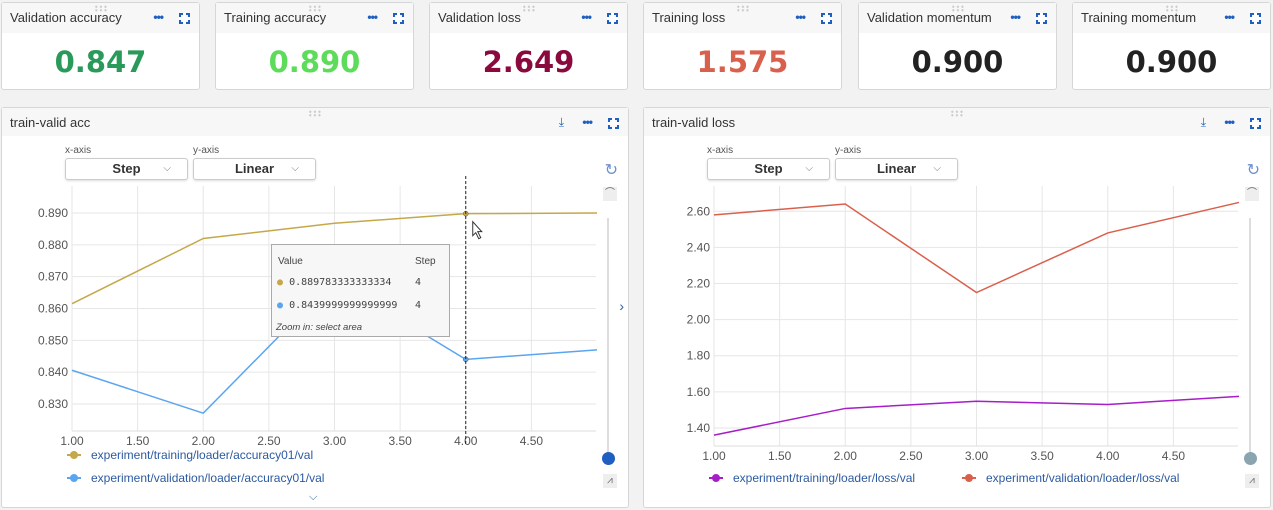 The height and width of the screenshot is (510, 1273). I want to click on metric-value: 1.575, so click(742, 62).